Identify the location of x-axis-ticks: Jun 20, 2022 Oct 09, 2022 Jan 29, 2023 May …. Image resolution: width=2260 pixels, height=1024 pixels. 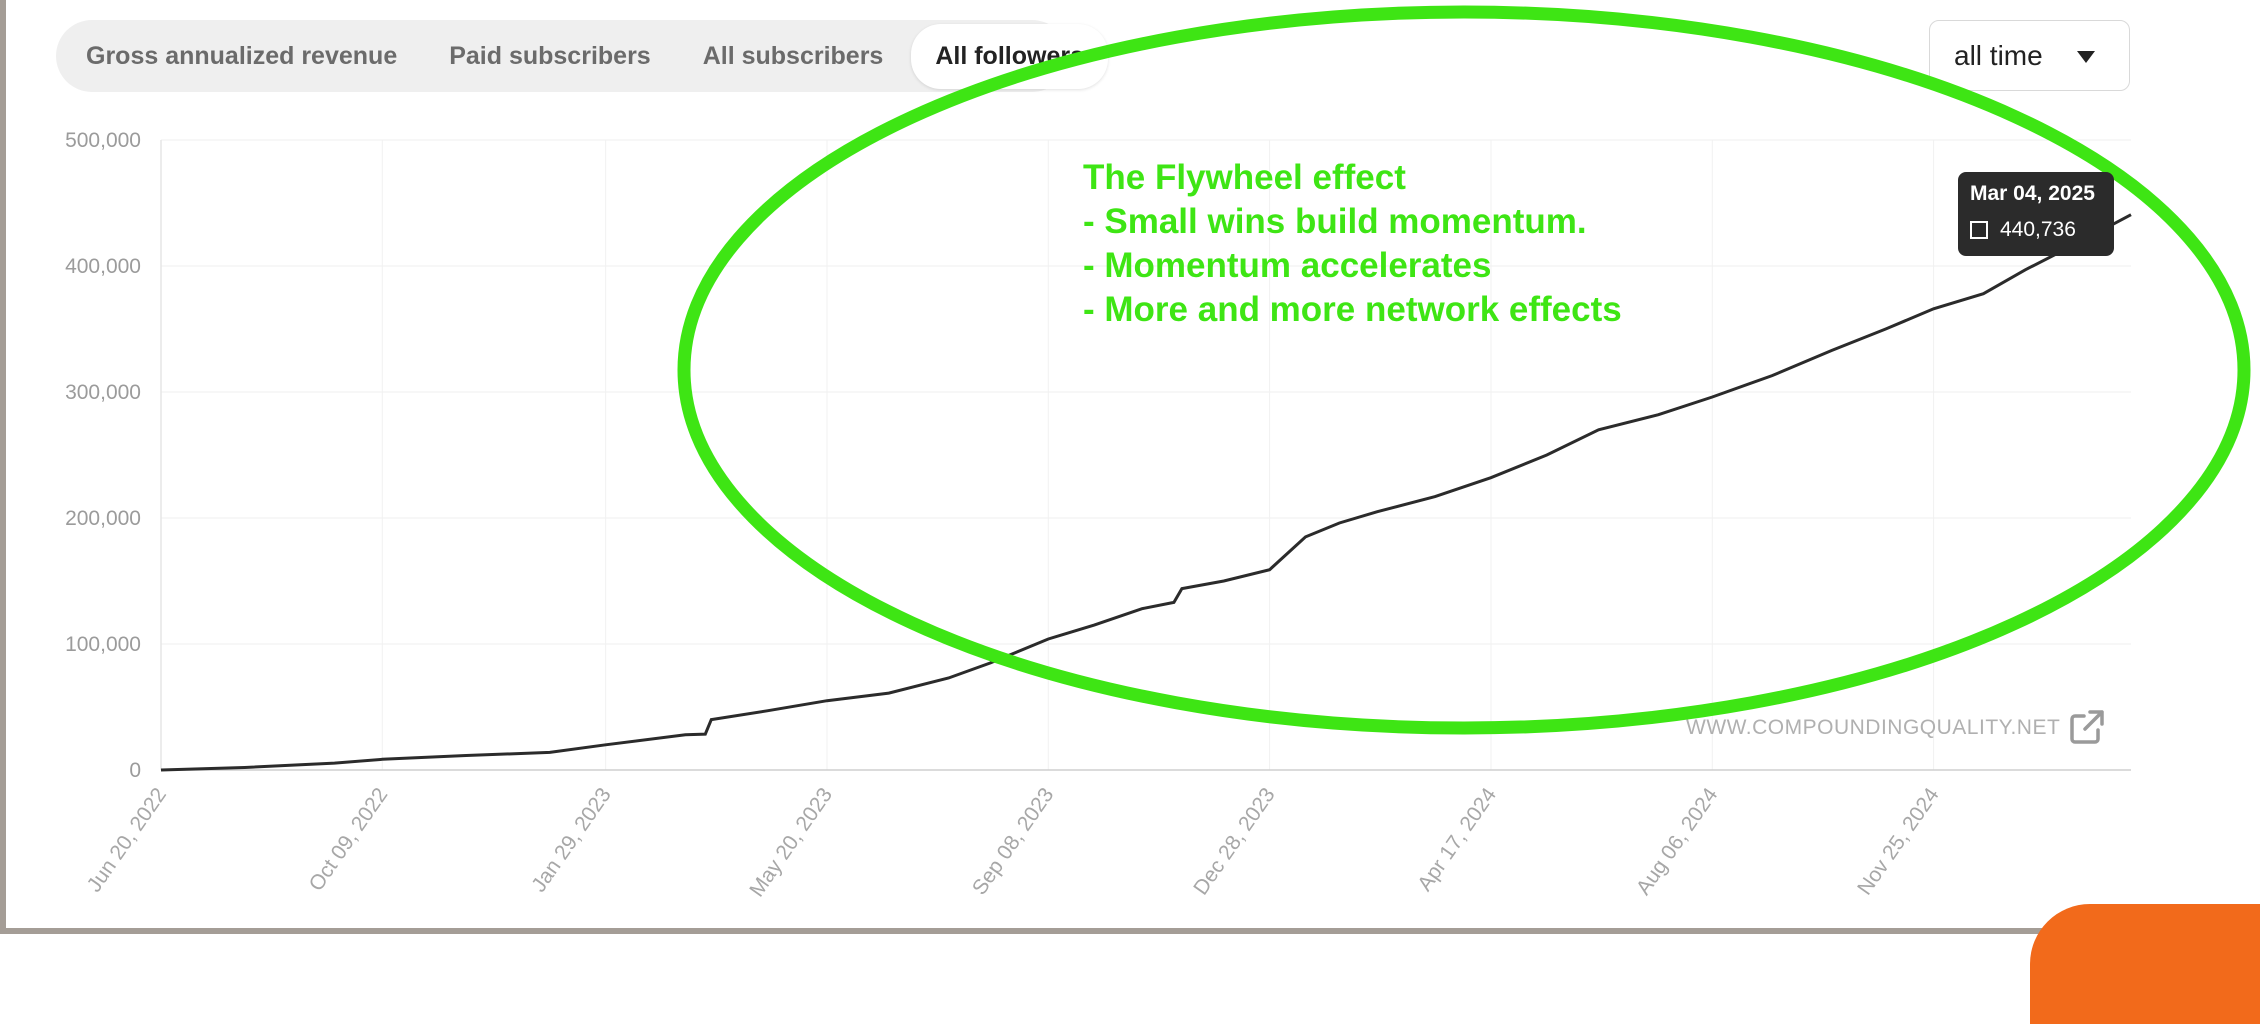
(1013, 842).